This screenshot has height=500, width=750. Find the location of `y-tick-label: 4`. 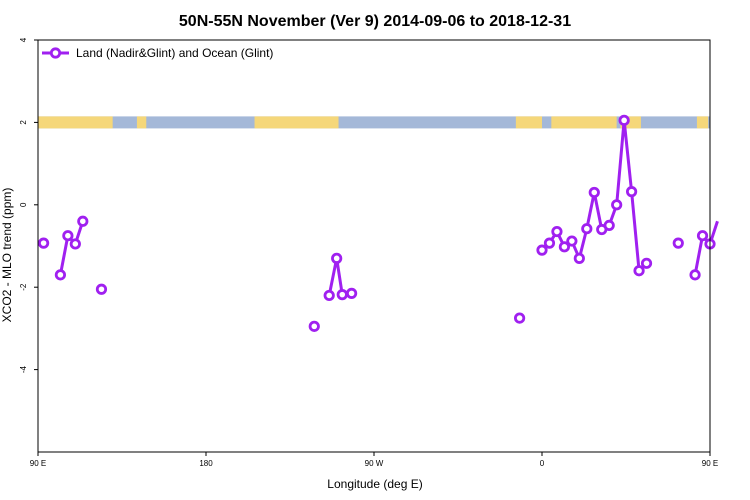

y-tick-label: 4 is located at coordinates (23, 39).